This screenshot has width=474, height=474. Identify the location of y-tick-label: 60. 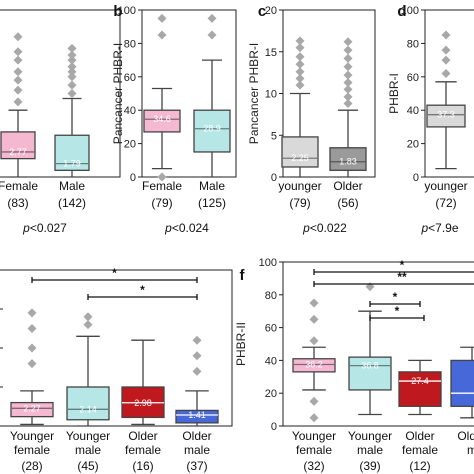
(413, 78).